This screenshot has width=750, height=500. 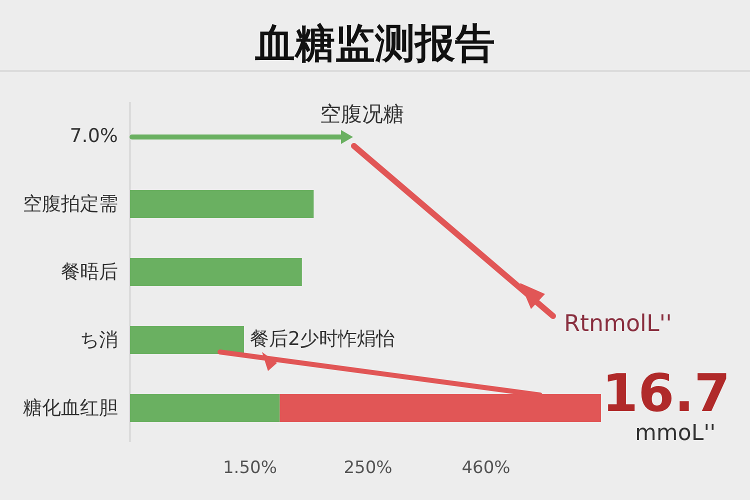 I want to click on chart-title: 血糖监测报告, so click(x=374, y=44).